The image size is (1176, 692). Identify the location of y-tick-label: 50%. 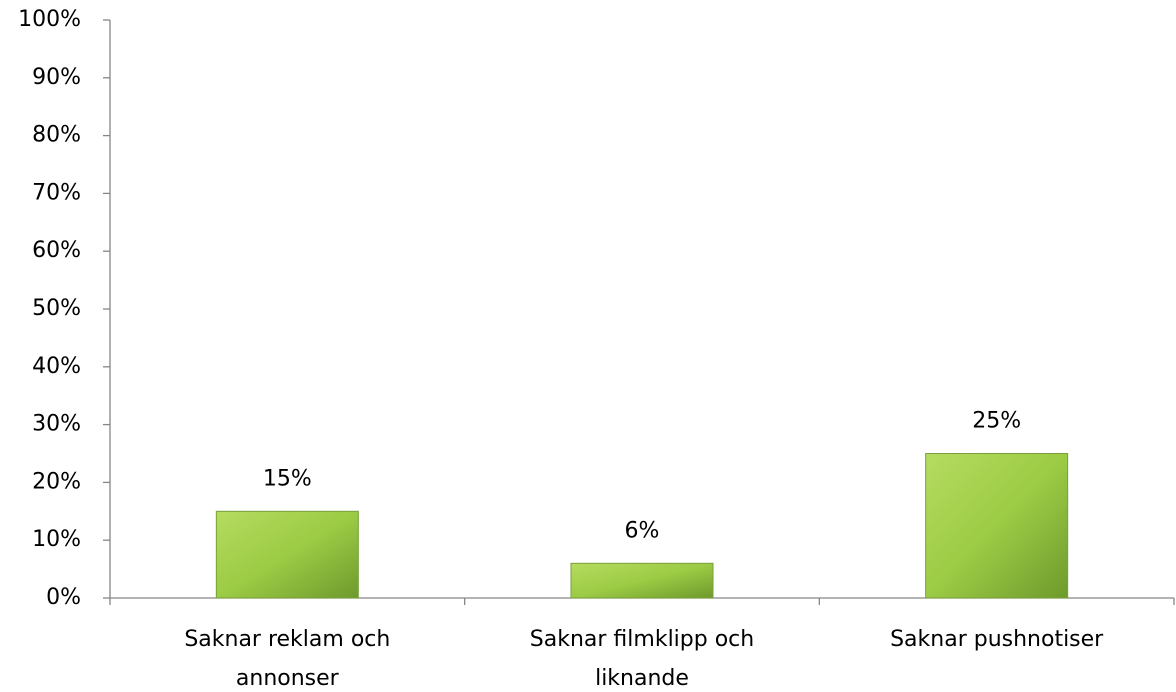
(56, 308).